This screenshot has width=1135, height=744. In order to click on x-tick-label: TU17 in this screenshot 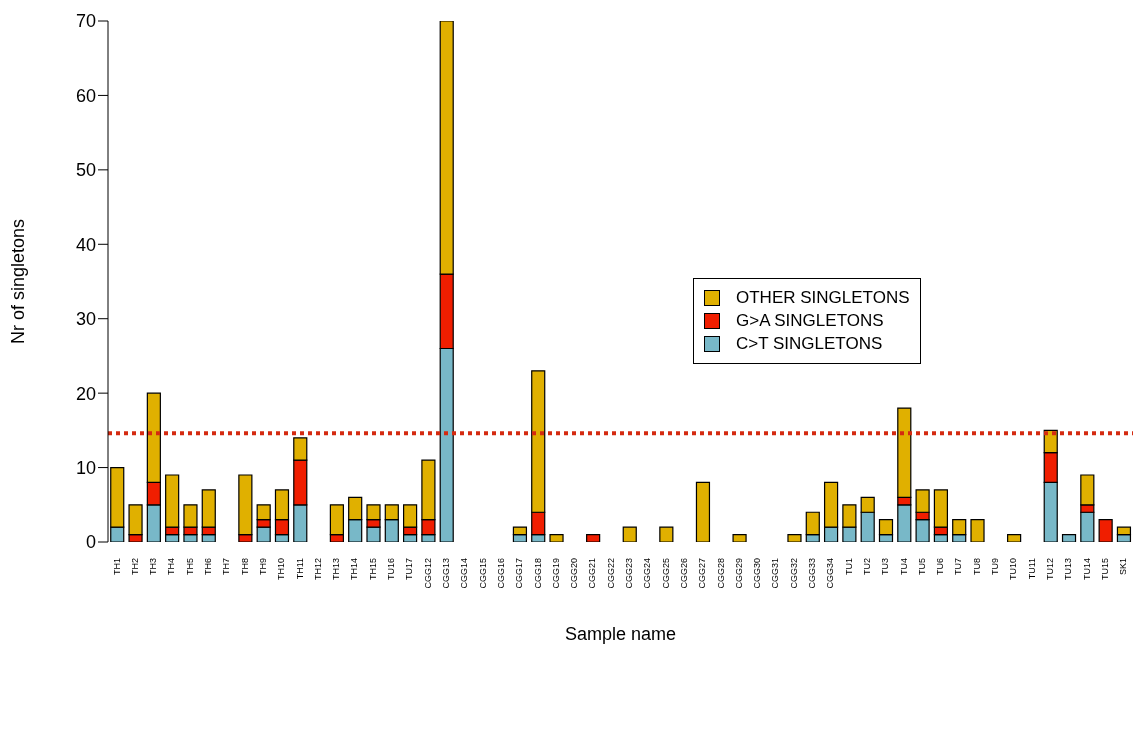, I will do `click(409, 569)`.